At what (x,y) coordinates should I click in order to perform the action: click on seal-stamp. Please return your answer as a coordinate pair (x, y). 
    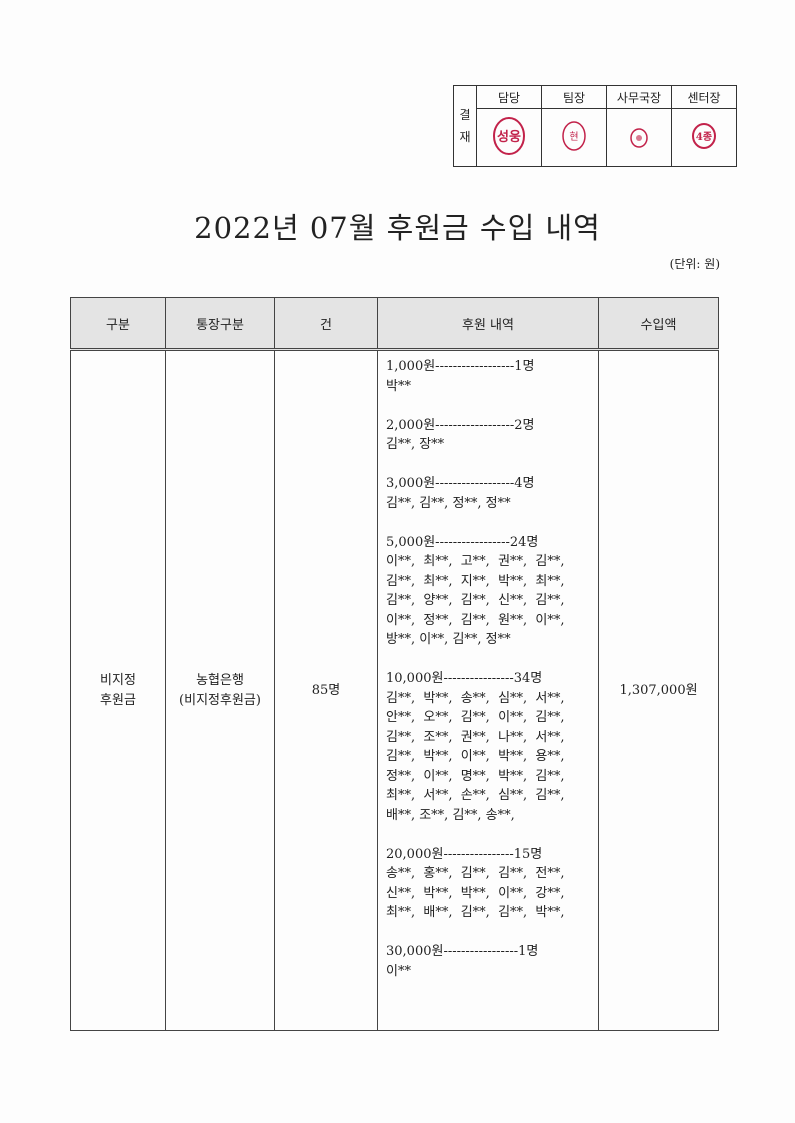
    Looking at the image, I should click on (639, 138).